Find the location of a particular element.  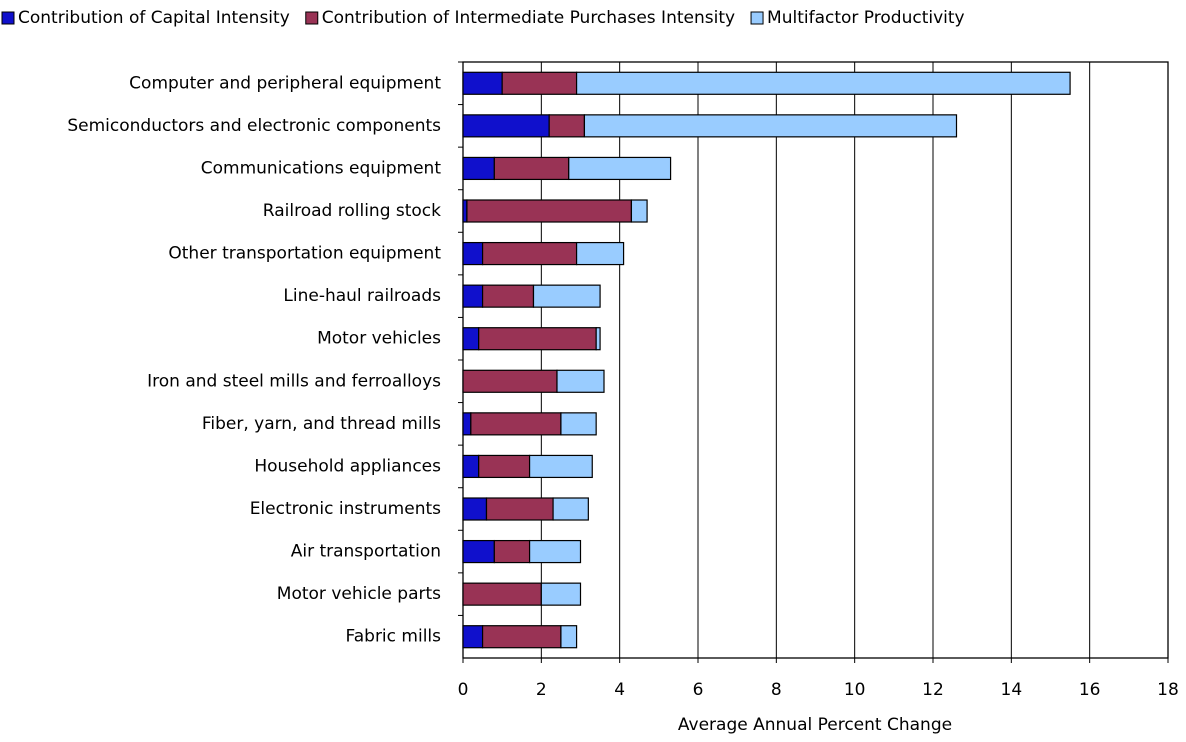

y-tick-label: Fiber, yarn, and thread mills is located at coordinates (321, 424).